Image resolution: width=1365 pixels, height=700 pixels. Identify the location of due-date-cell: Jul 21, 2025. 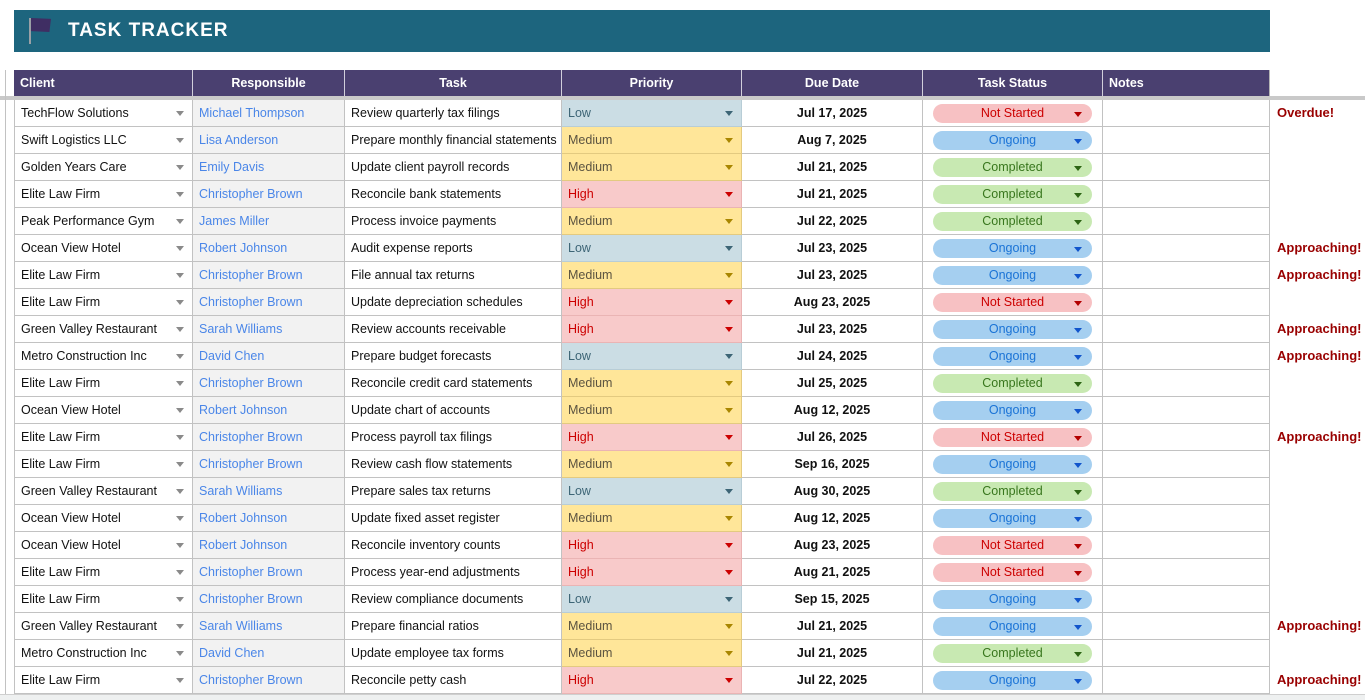
(832, 653).